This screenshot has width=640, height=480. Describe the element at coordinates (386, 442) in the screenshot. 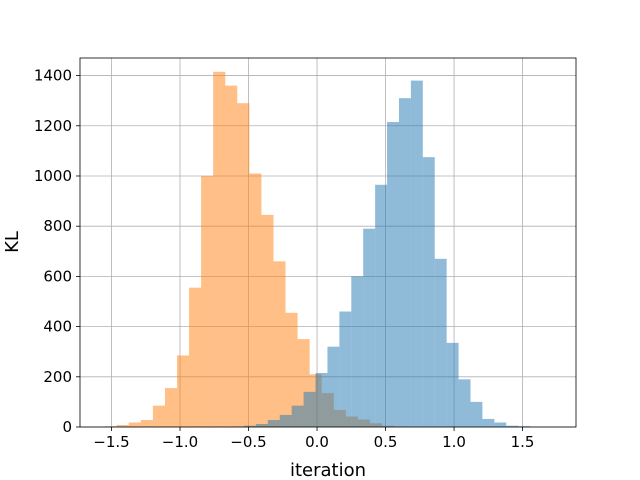

I see `x-tick-label: 0.5` at that location.